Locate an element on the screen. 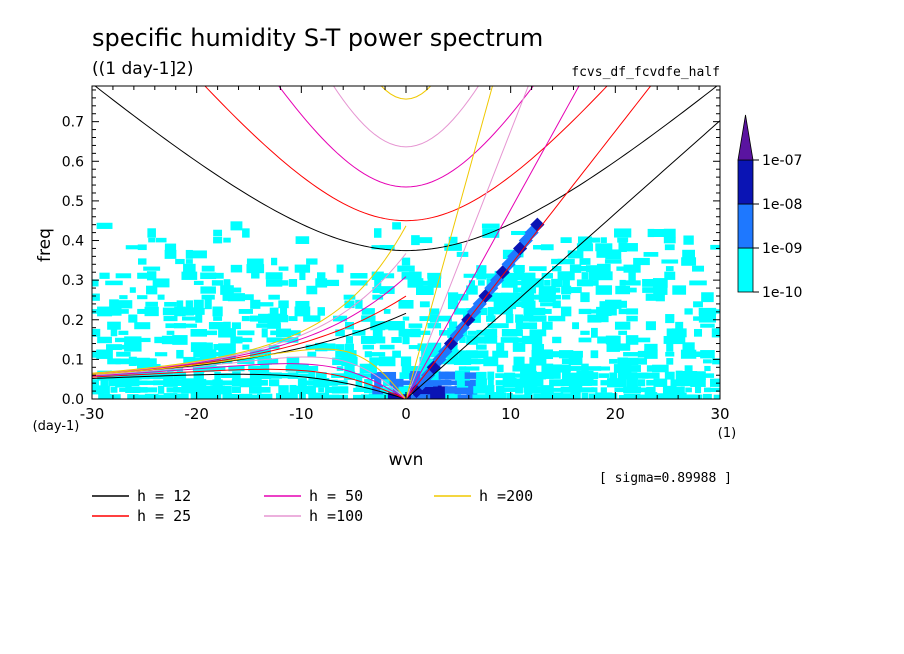 The image size is (904, 654). legend-label: h = 25 is located at coordinates (164, 516).